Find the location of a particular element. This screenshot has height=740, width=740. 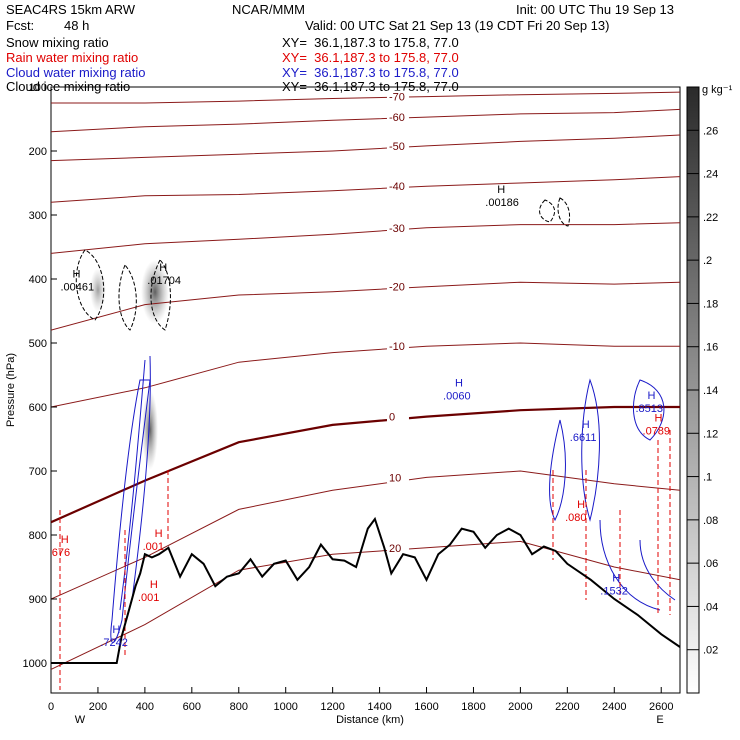

fcst-label: Fcst: is located at coordinates (20, 25).